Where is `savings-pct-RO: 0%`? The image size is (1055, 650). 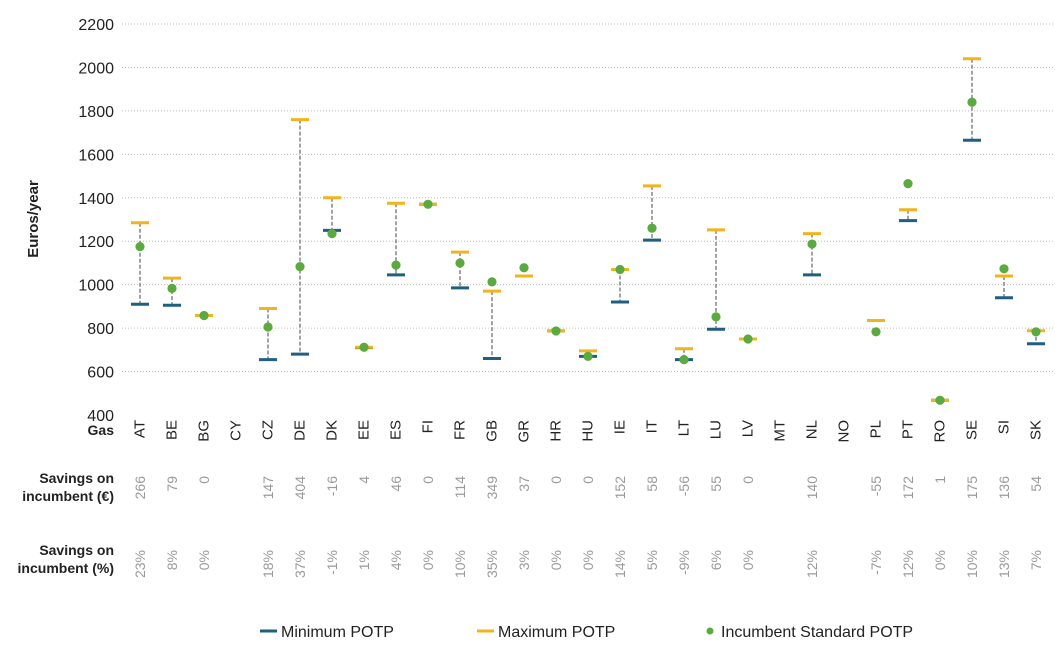 savings-pct-RO: 0% is located at coordinates (940, 560).